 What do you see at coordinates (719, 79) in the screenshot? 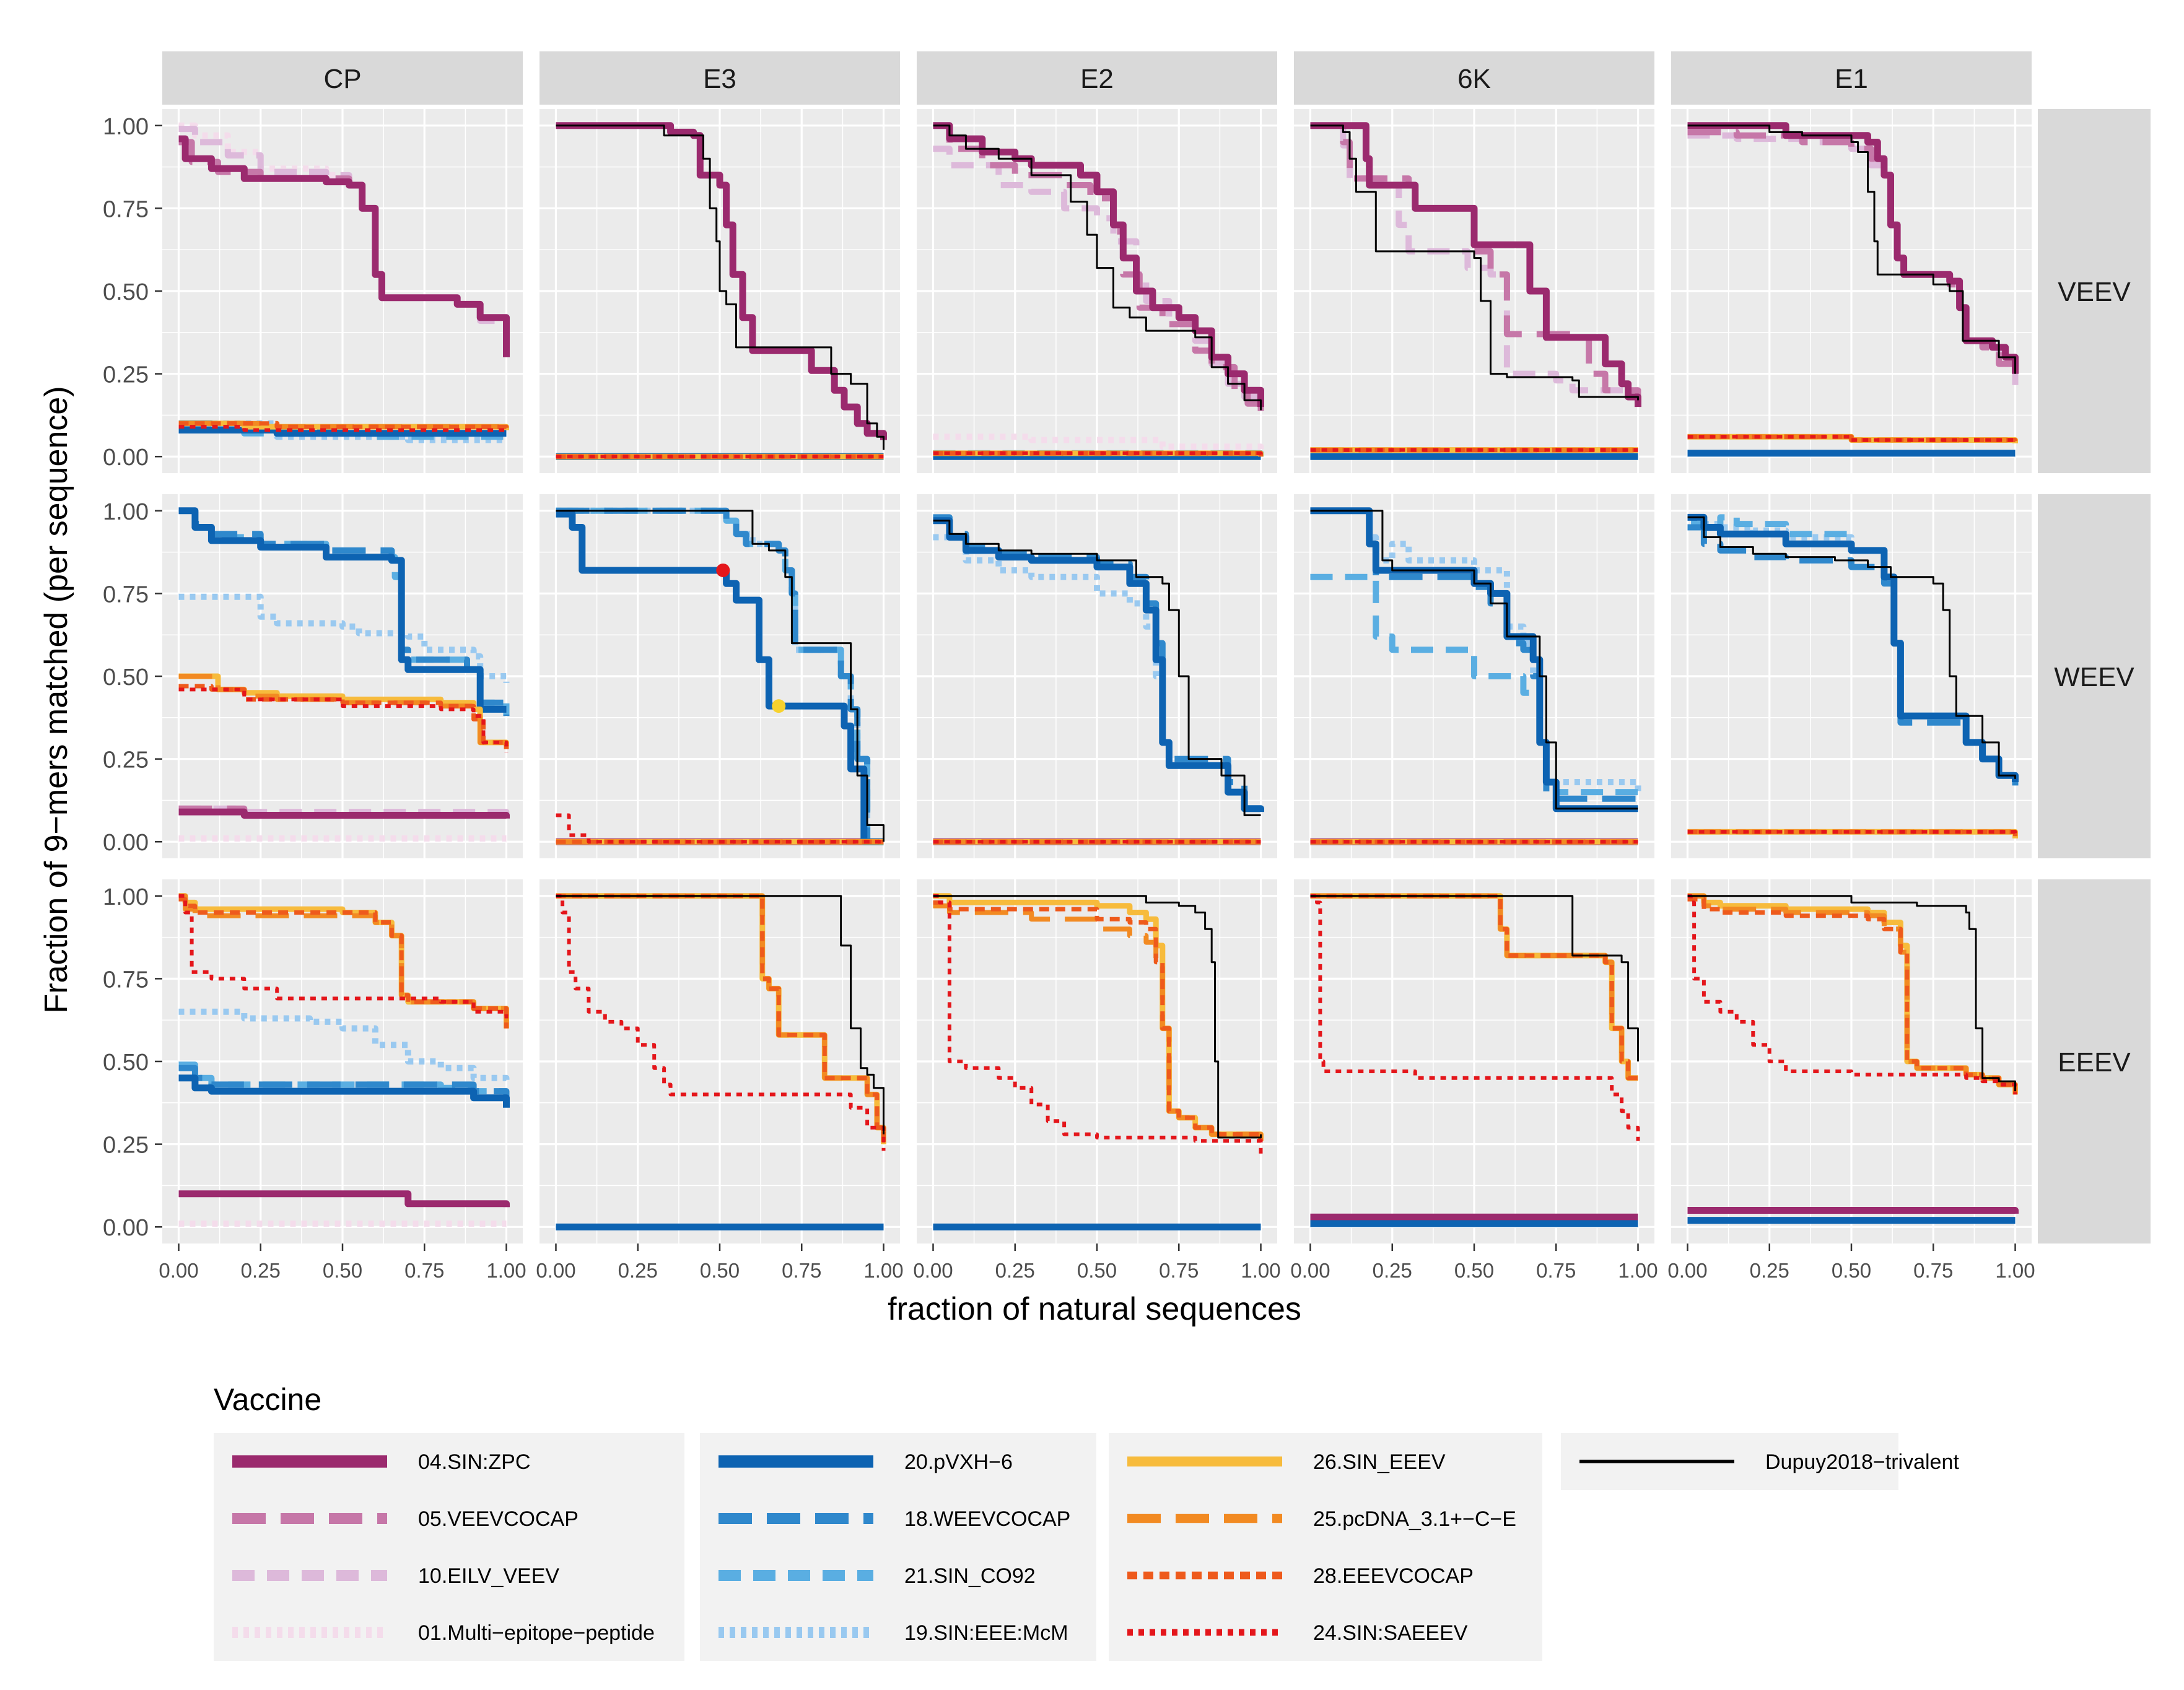
I see `strip-label: E3` at bounding box center [719, 79].